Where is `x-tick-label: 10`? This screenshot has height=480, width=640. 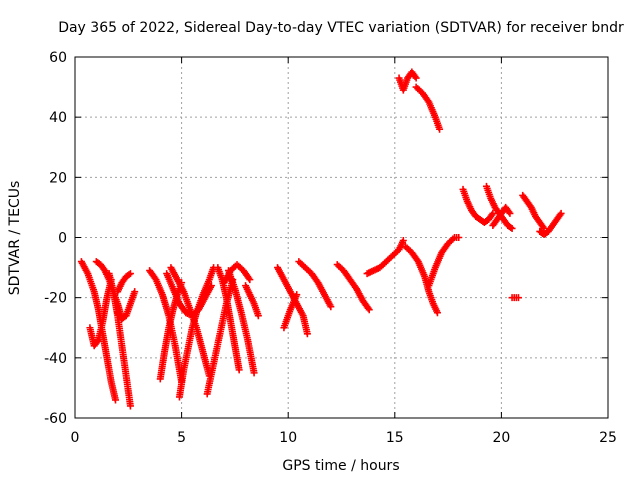
x-tick-label: 10 is located at coordinates (288, 438).